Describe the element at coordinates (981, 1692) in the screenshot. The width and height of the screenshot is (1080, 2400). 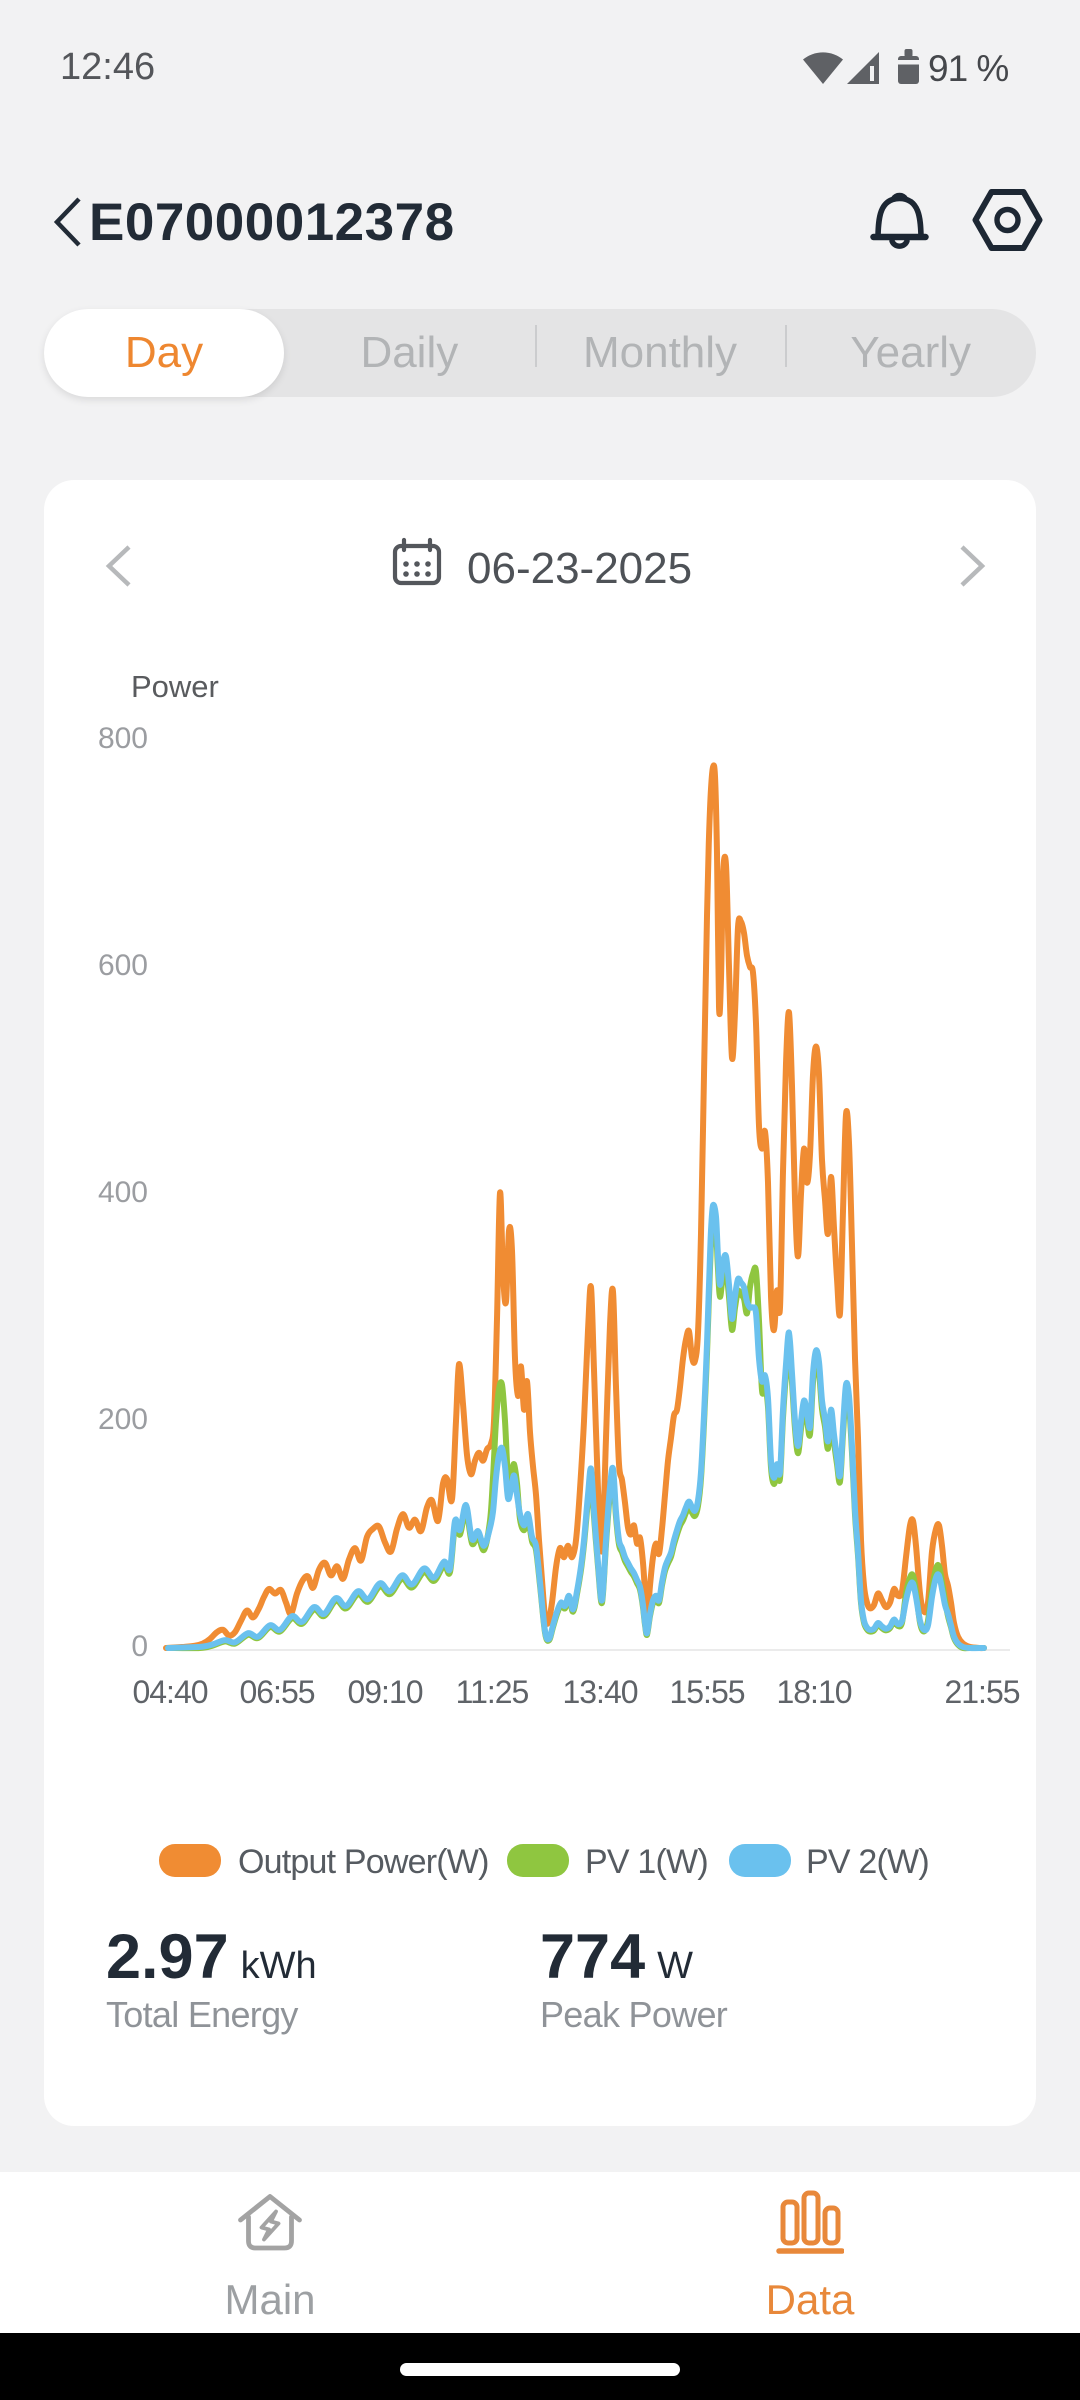
I see `svg-text: 21:55` at that location.